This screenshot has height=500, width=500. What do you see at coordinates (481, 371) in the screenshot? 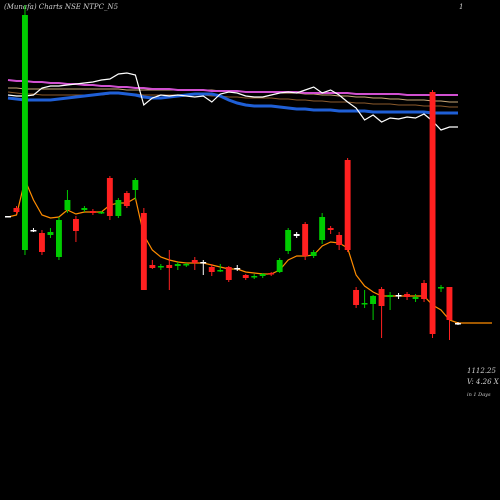
I see `last-price-label: 1112.25` at bounding box center [481, 371].